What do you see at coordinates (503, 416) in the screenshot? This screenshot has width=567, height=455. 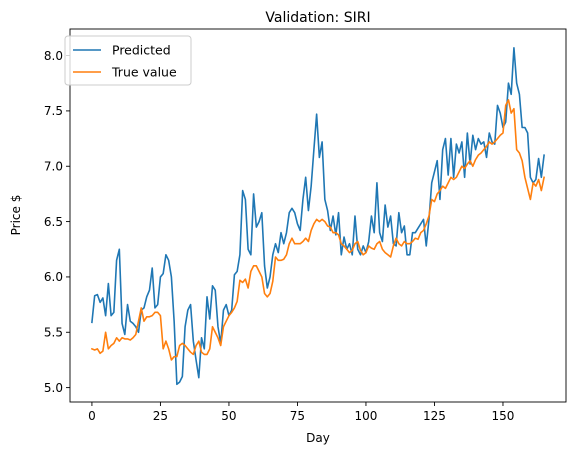 I see `x-tick-label: 150` at bounding box center [503, 416].